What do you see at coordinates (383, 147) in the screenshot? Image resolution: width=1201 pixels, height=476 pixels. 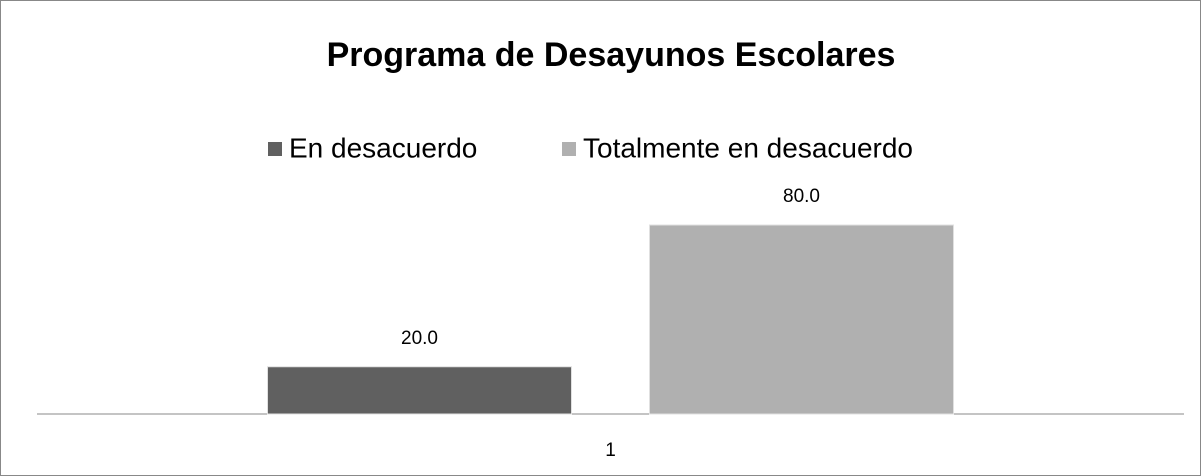 I see `legend-label: En desacuerdo` at bounding box center [383, 147].